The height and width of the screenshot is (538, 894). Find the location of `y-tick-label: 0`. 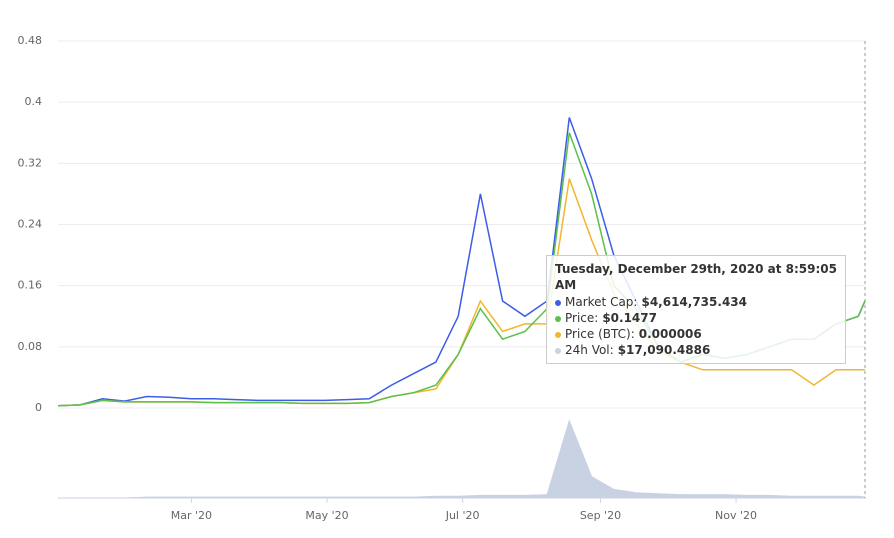

y-tick-label: 0 is located at coordinates (38, 407).